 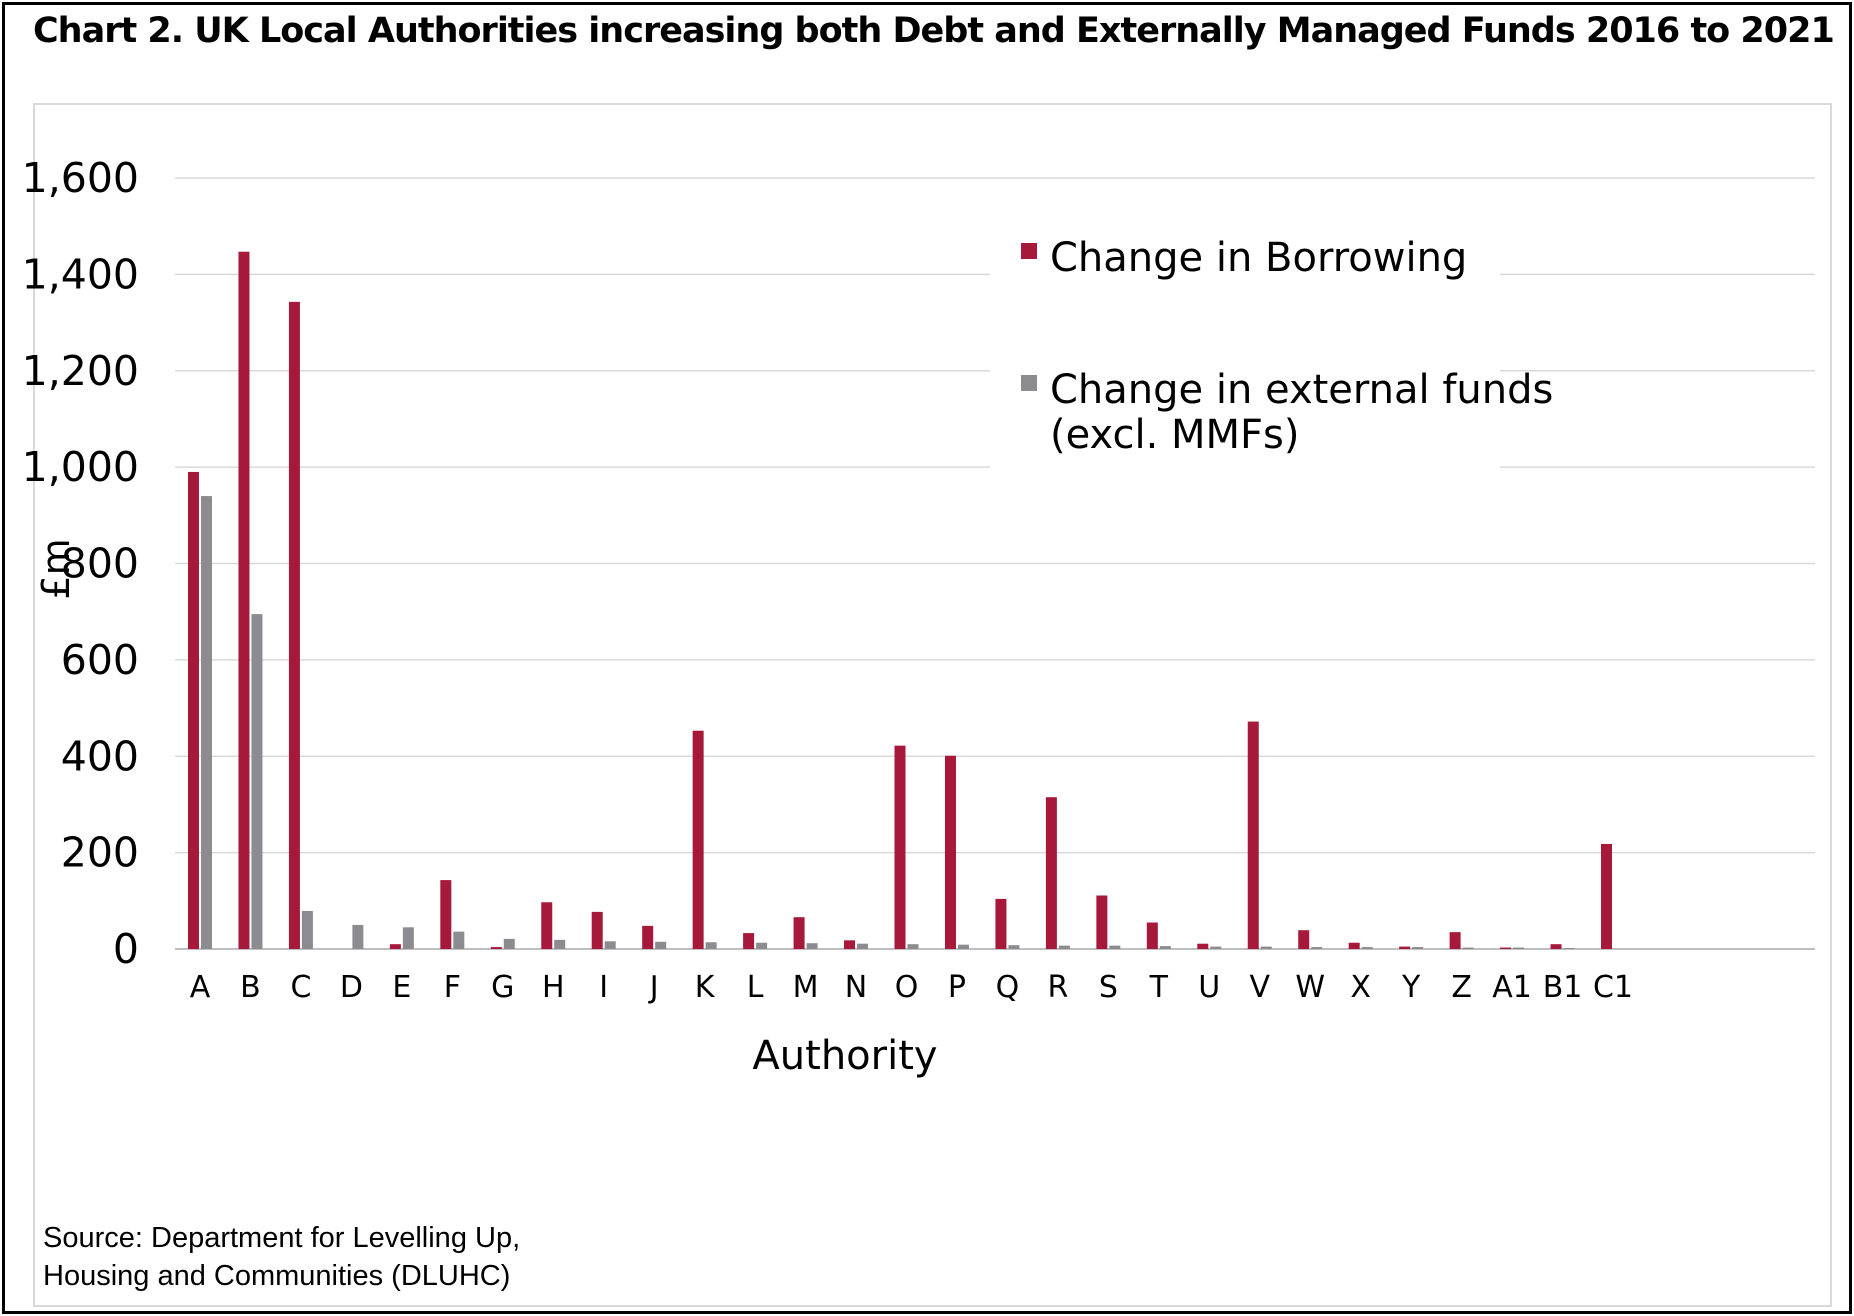 What do you see at coordinates (1461, 987) in the screenshot?
I see `x-tick-label: Z` at bounding box center [1461, 987].